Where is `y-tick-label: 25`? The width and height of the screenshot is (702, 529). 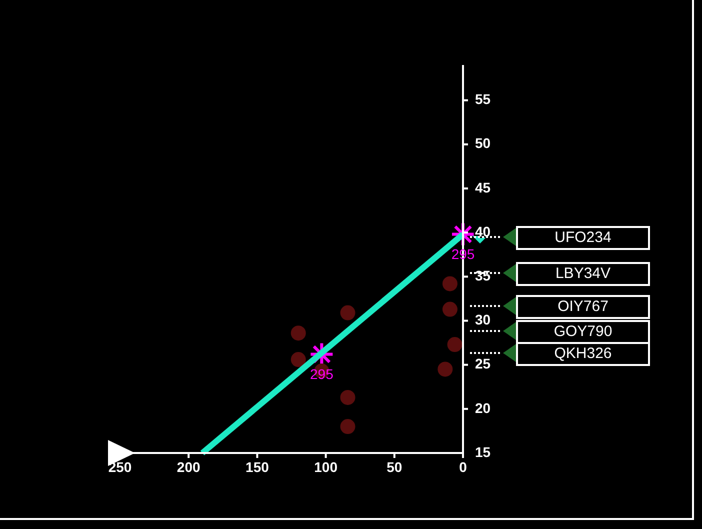 y-tick-label: 25 is located at coordinates (483, 364).